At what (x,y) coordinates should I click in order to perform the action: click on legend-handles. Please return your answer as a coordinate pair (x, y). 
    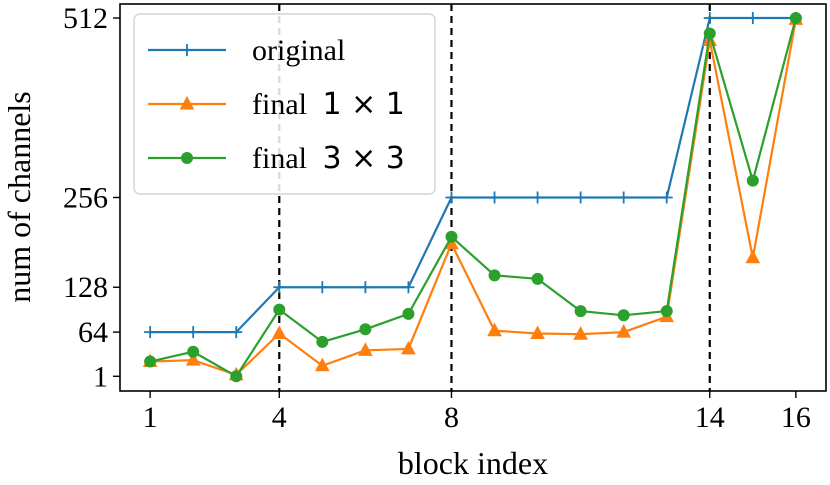
    Looking at the image, I should click on (187, 104).